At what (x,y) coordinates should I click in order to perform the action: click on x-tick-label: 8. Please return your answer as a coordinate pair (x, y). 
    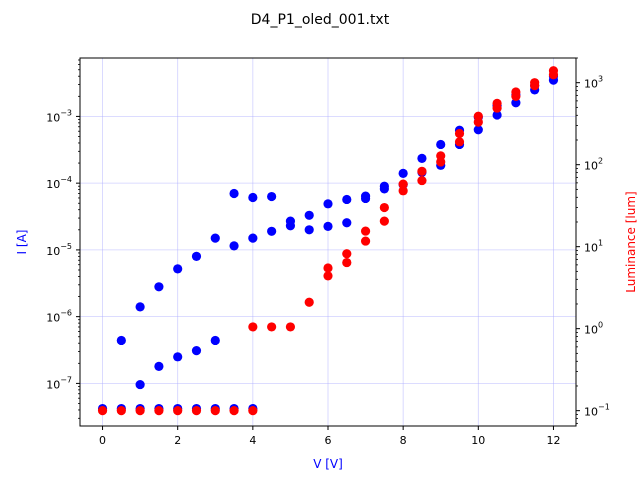
    Looking at the image, I should click on (403, 440).